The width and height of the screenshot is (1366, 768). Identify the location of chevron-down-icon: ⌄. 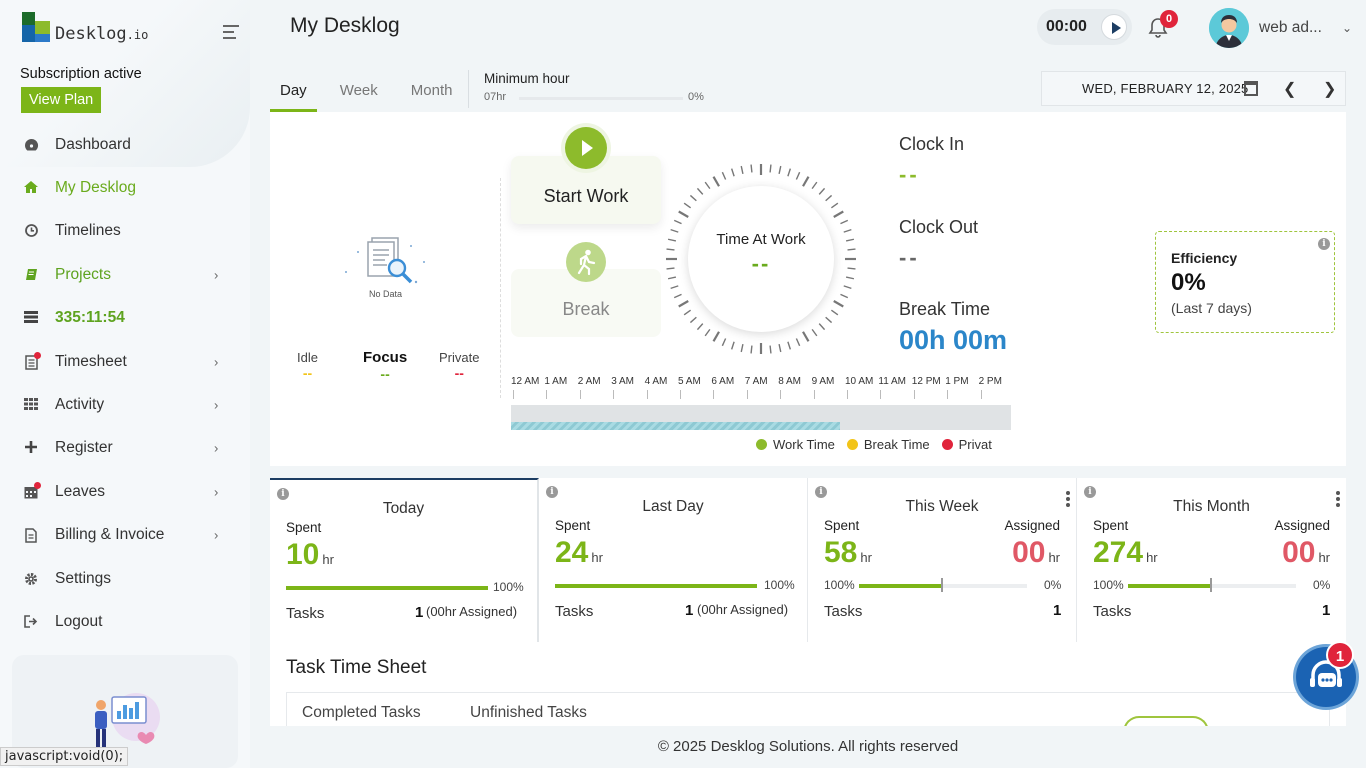
(1347, 28).